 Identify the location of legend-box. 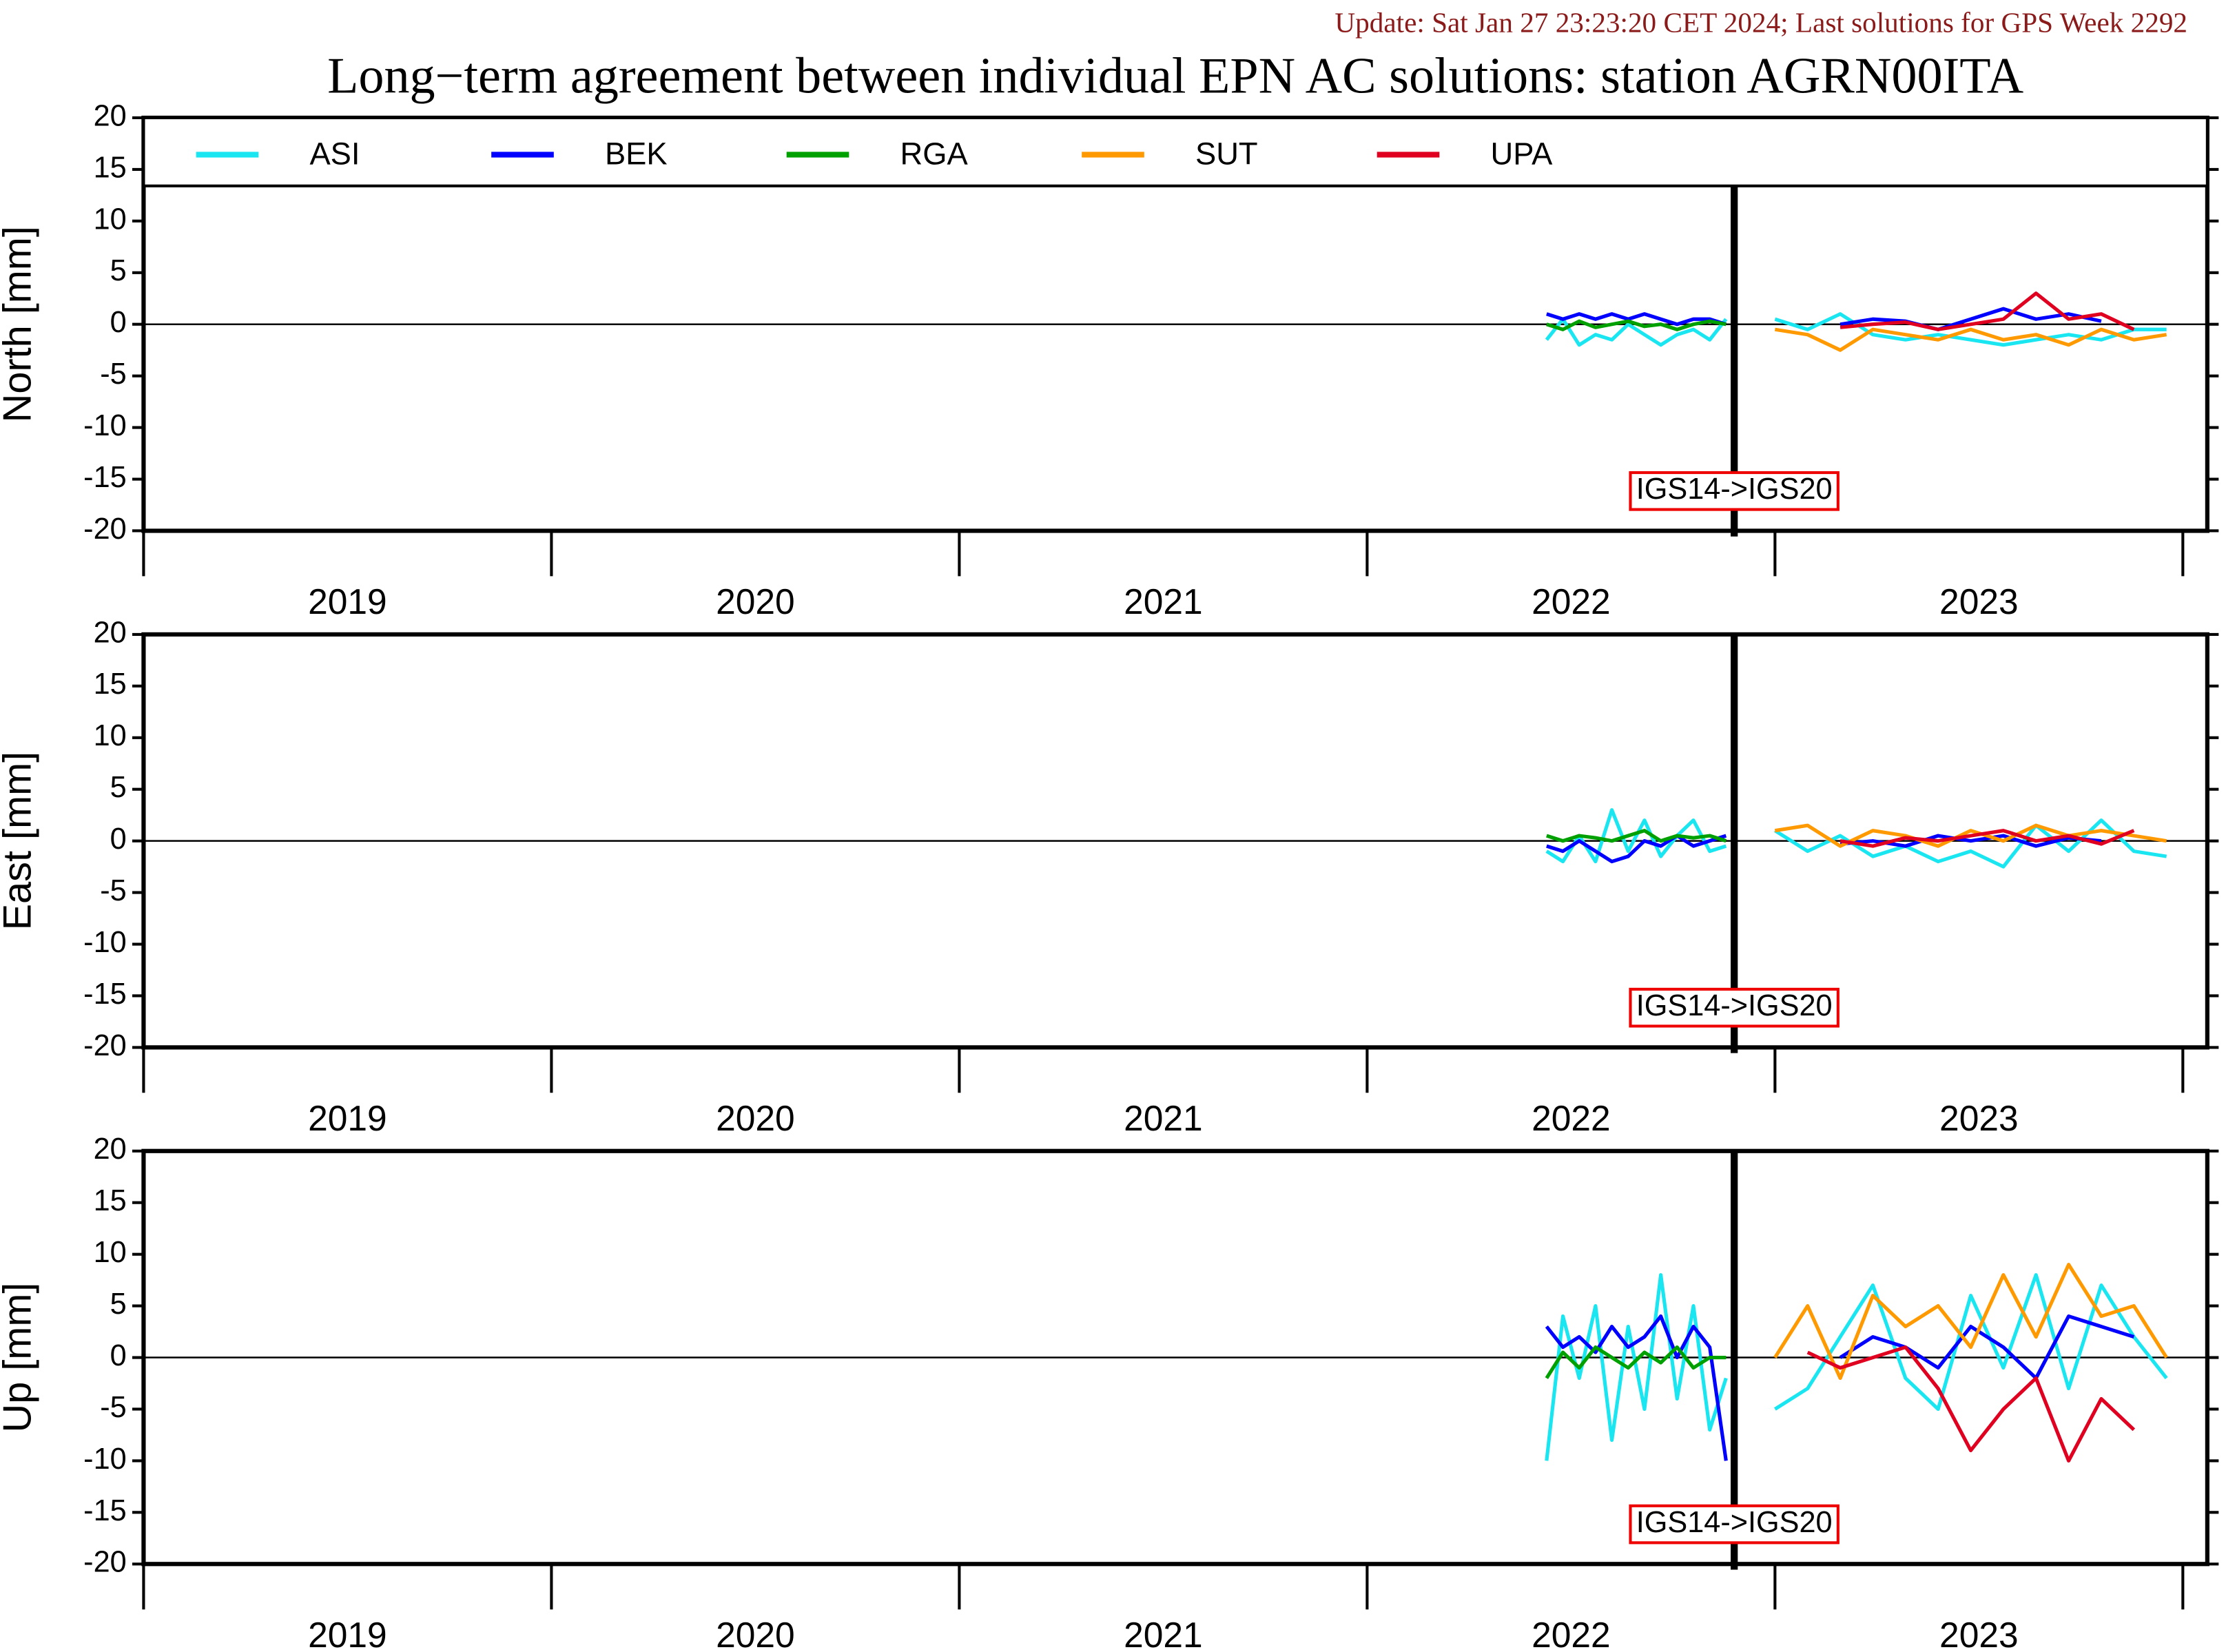
(1175, 151).